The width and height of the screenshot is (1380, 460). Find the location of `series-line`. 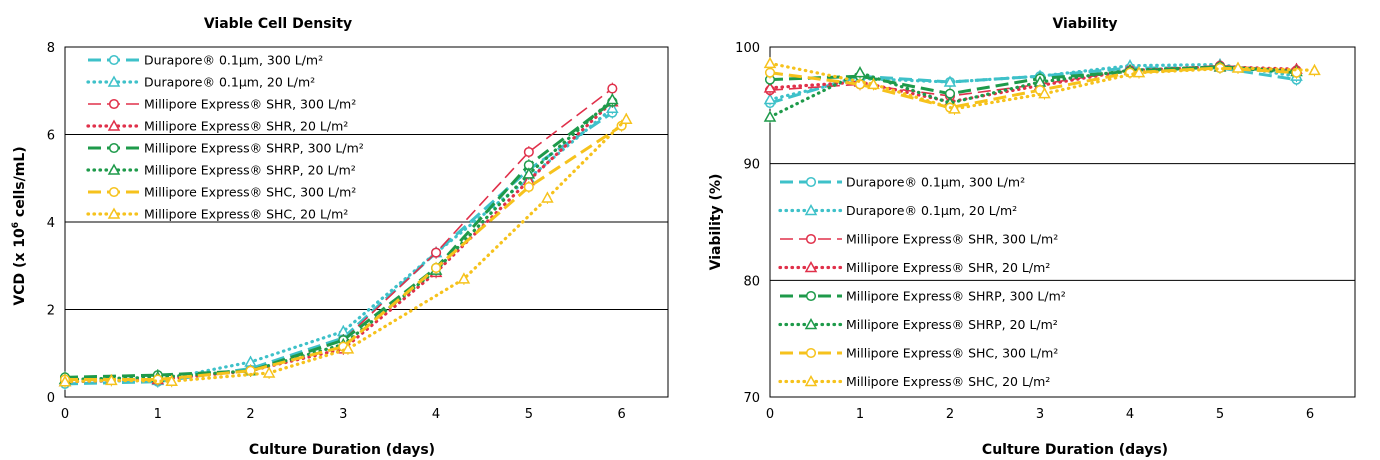

series-line is located at coordinates (1033, 88).